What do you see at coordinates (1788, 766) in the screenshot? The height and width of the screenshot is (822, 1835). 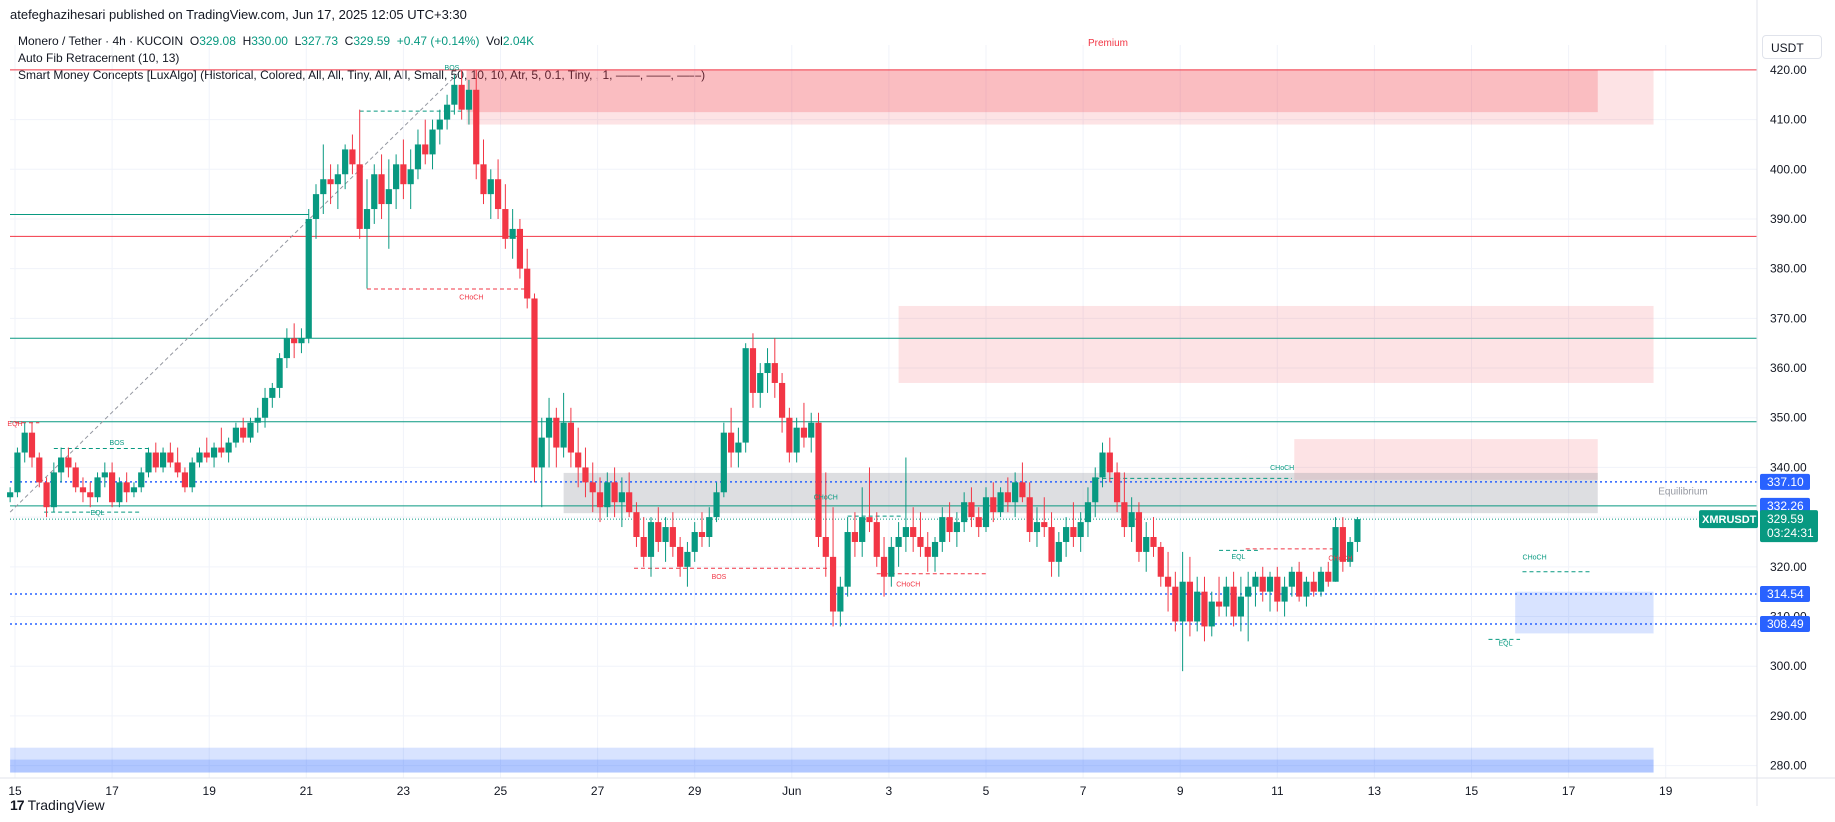 I see `y-tick-label: 280.00` at bounding box center [1788, 766].